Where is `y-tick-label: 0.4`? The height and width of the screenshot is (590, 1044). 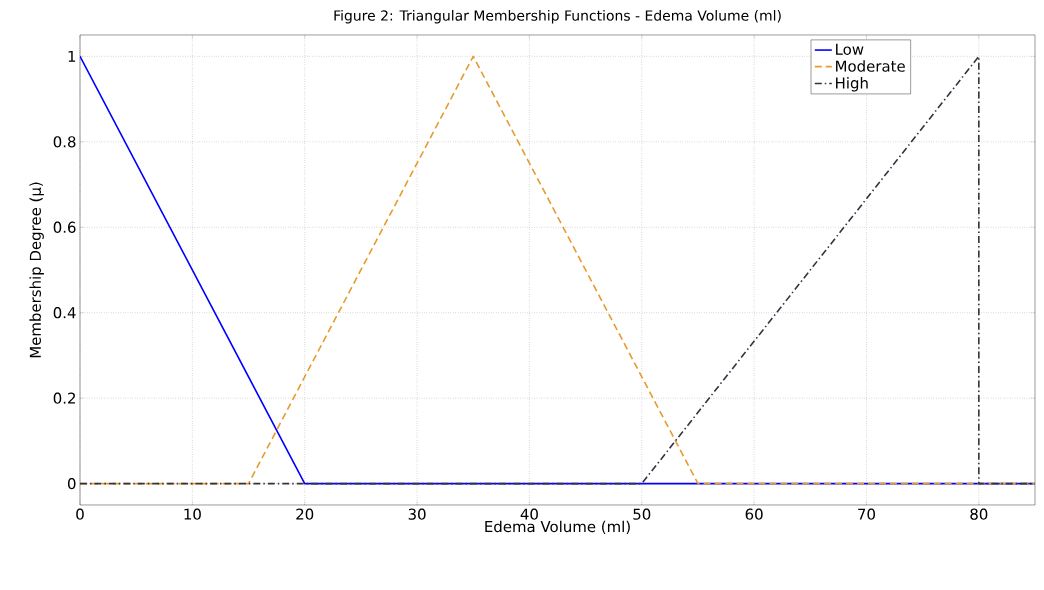
y-tick-label: 0.4 is located at coordinates (64, 313).